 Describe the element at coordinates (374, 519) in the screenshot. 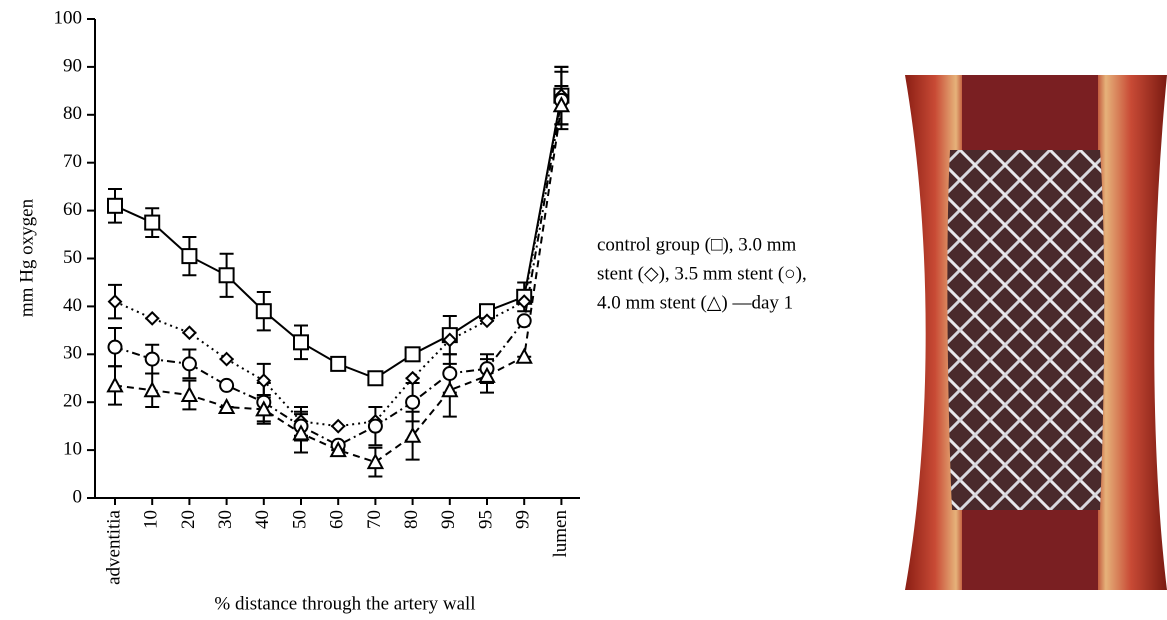

I see `x-tick-label: 70` at that location.